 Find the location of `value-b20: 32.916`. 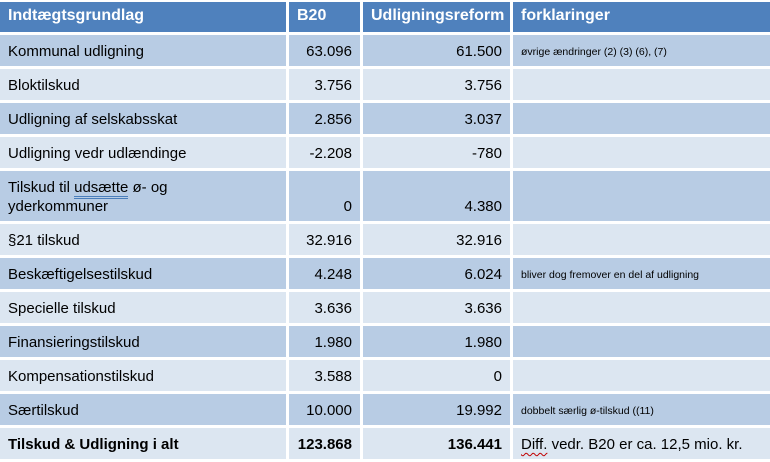

value-b20: 32.916 is located at coordinates (326, 241).